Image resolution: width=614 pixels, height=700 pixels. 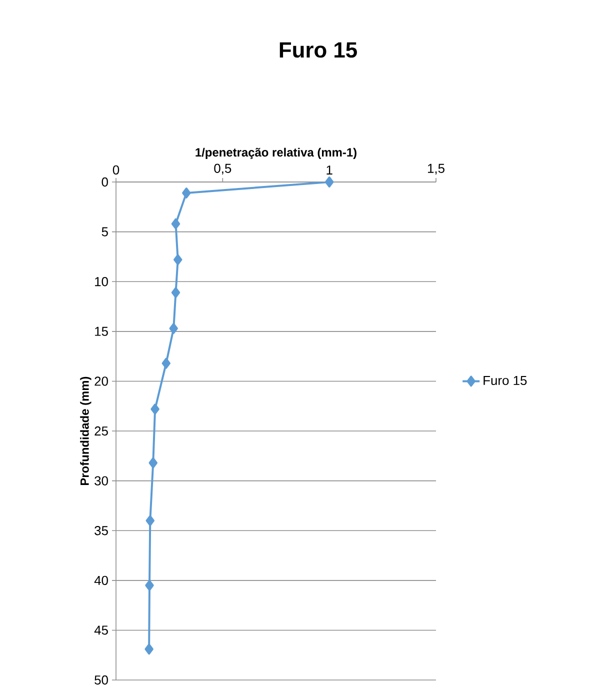 I want to click on y-tick-label: 20, so click(x=101, y=381).